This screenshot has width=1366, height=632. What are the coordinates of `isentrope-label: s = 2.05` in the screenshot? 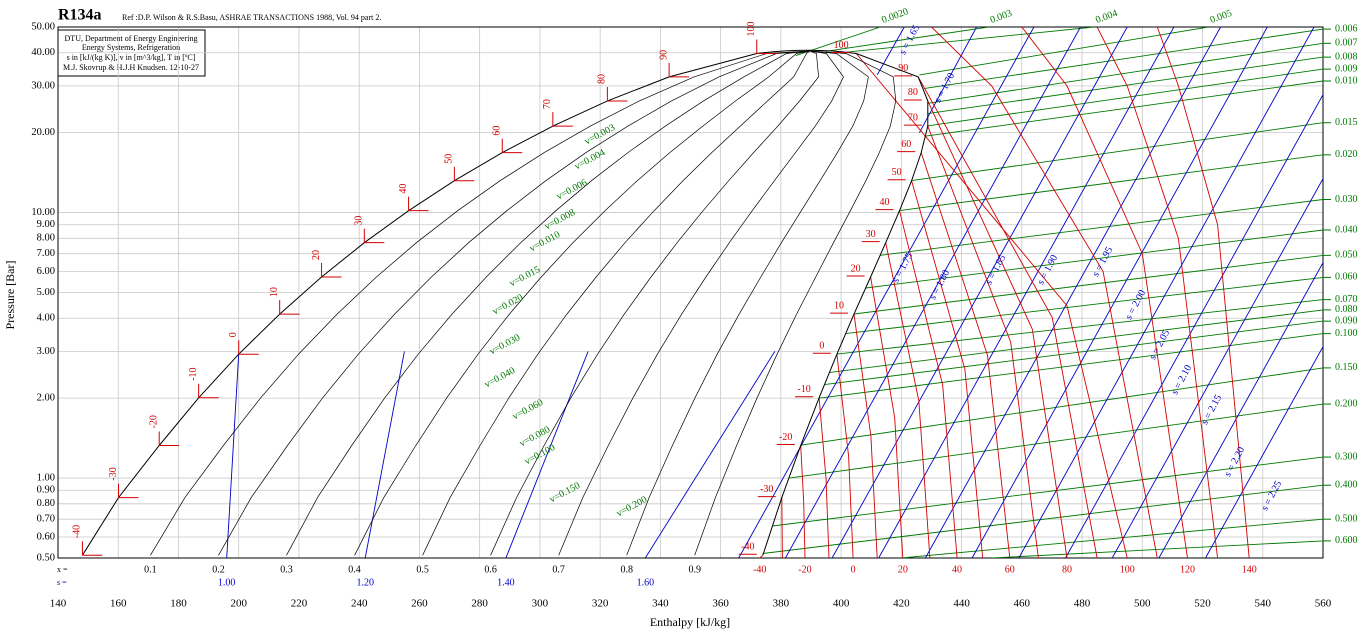 It's located at (1159, 344).